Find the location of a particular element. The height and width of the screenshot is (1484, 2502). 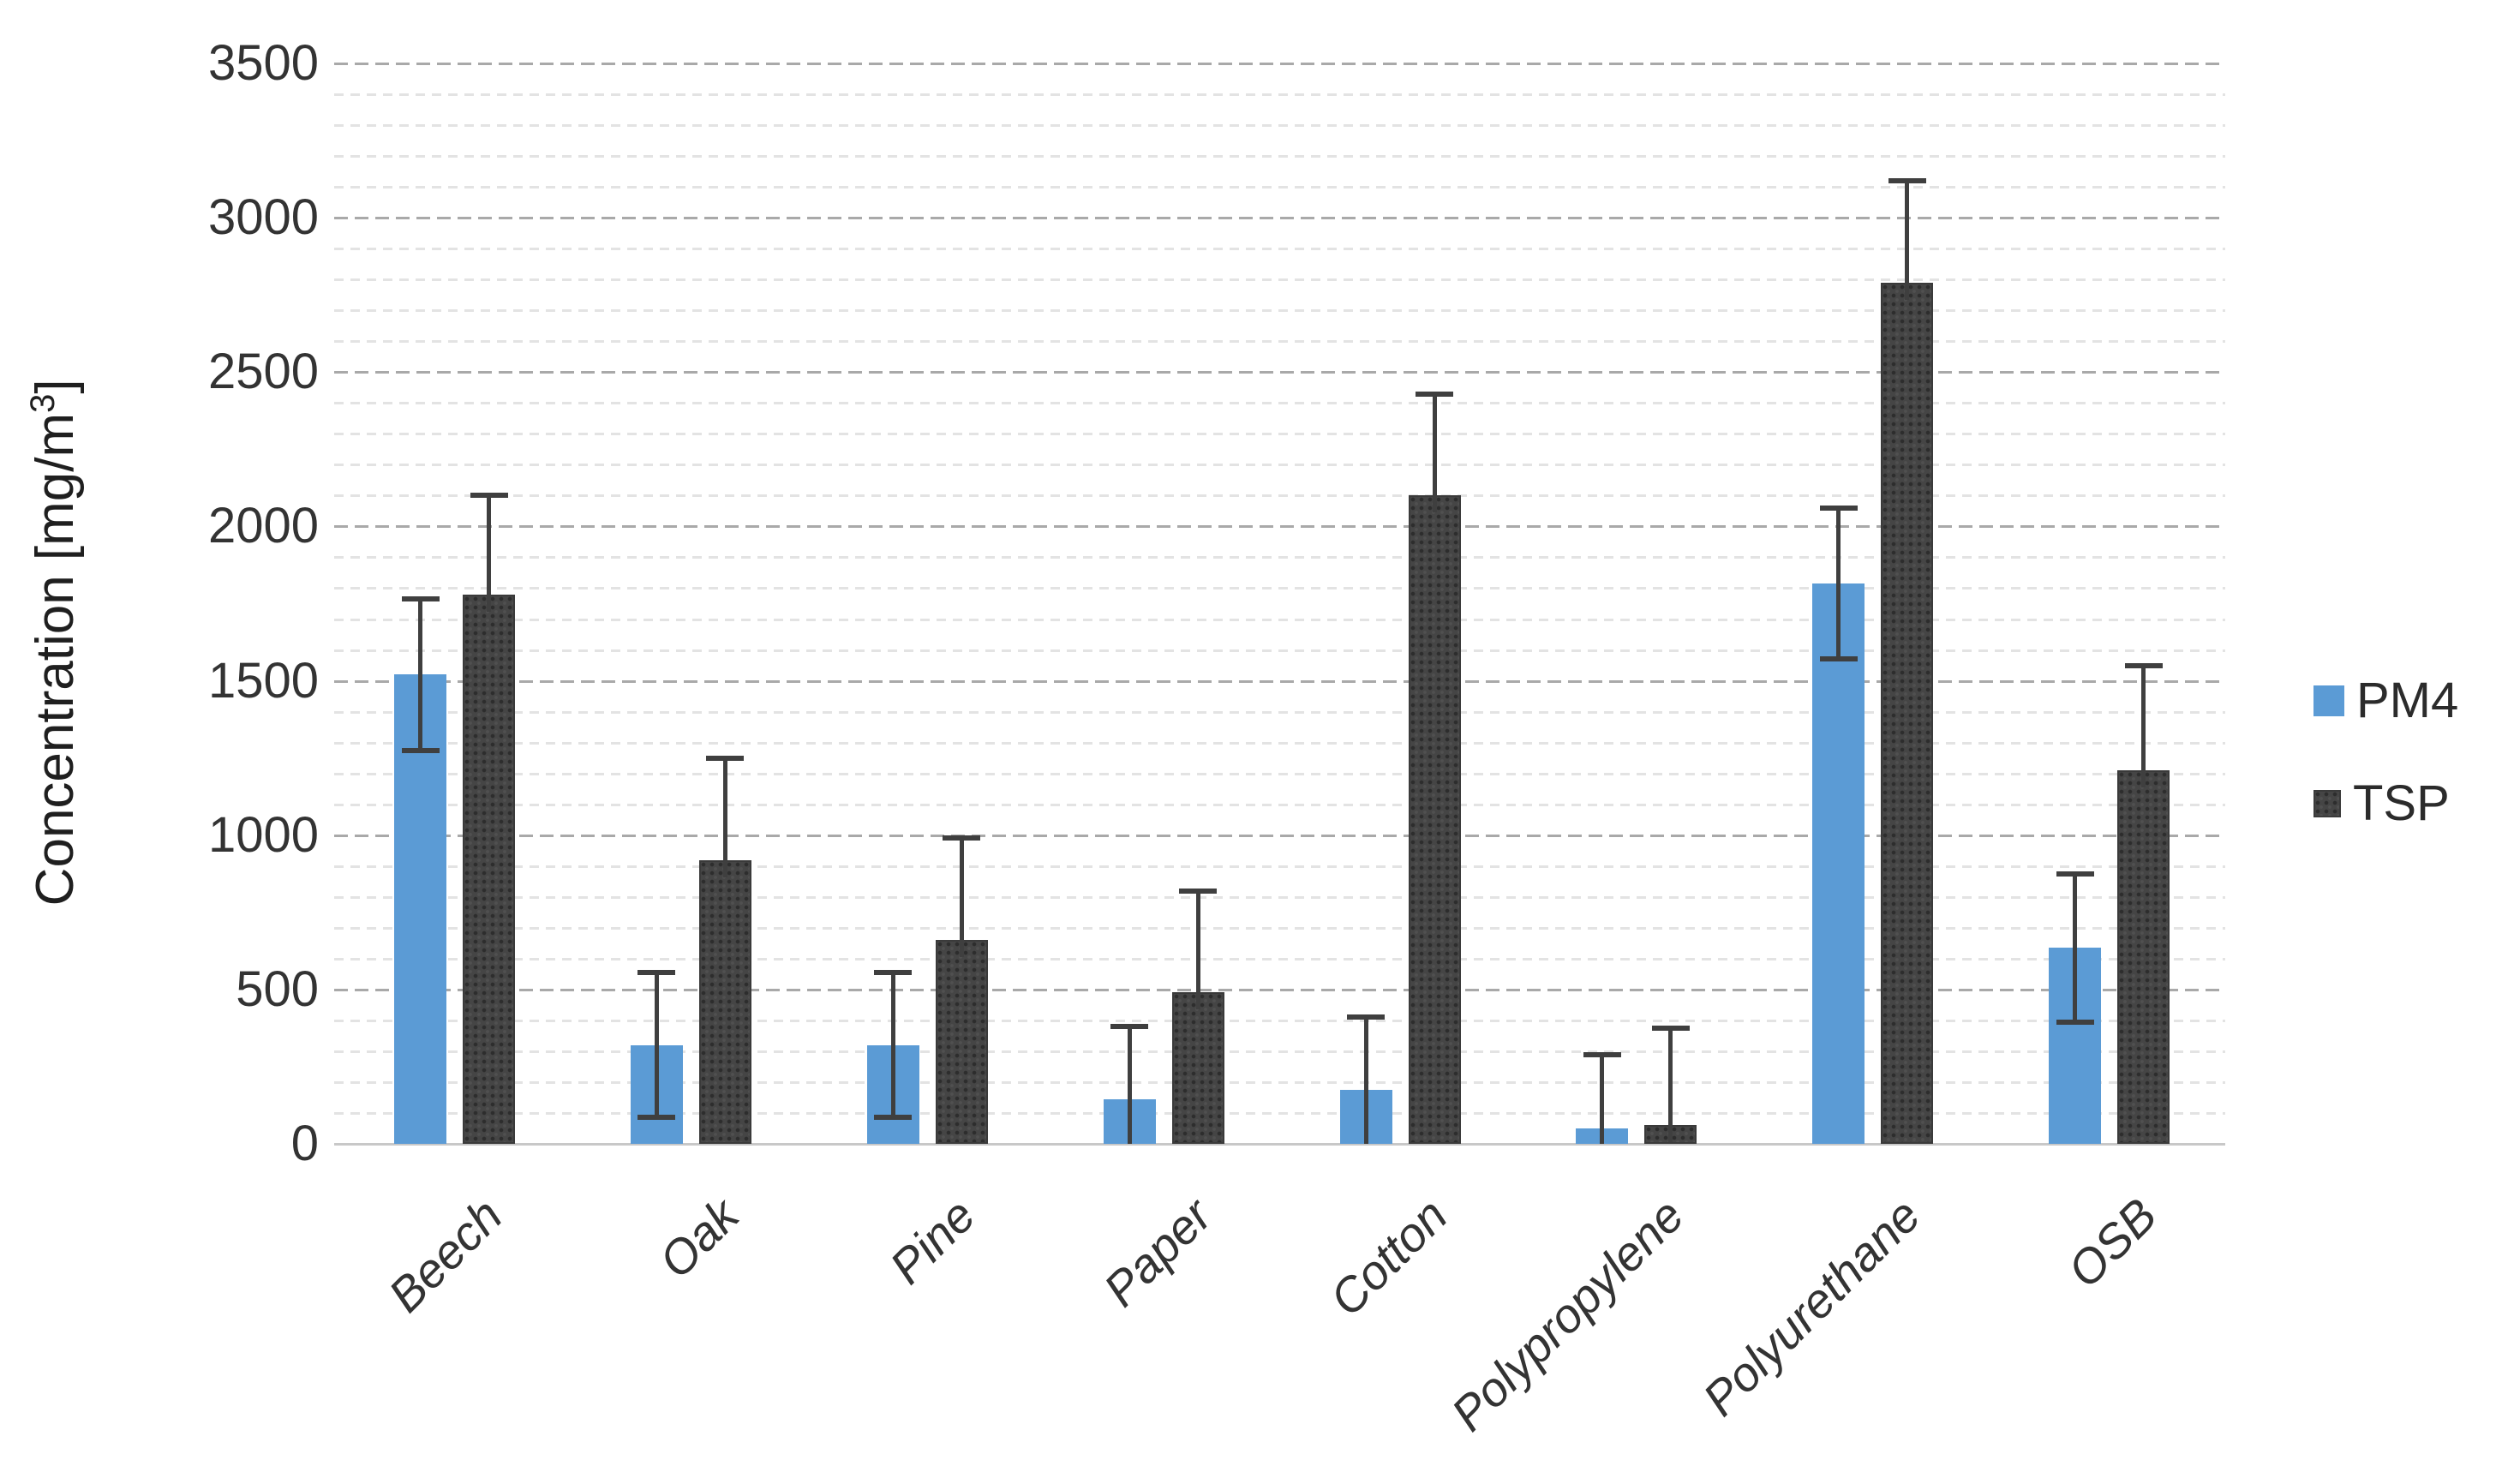

bar-tsp-oak is located at coordinates (724, 1002).